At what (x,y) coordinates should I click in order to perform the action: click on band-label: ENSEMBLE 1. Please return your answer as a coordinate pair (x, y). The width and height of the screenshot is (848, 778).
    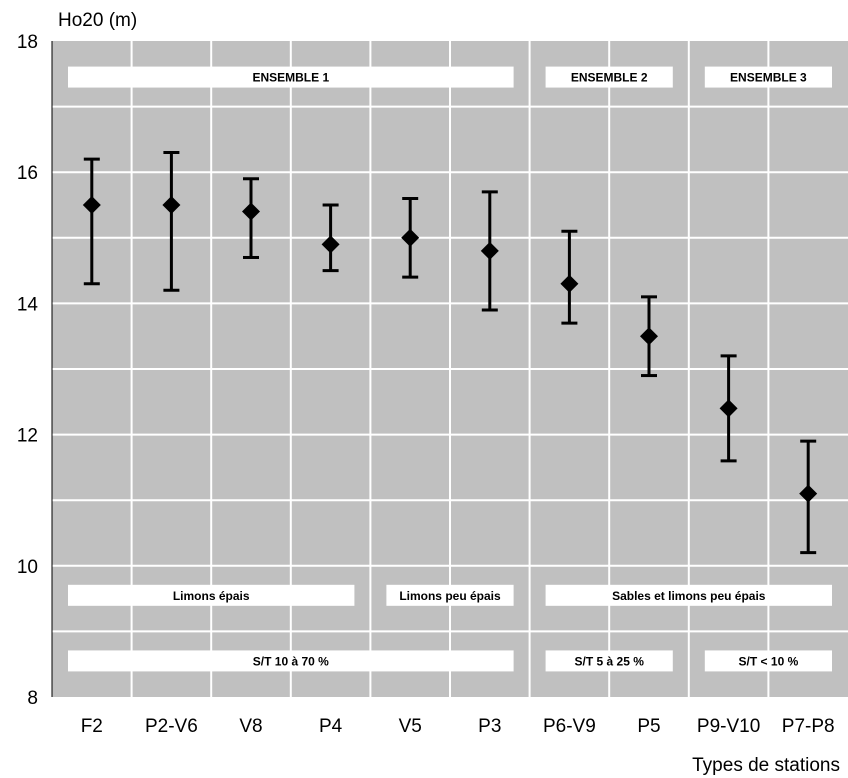
    Looking at the image, I should click on (290, 78).